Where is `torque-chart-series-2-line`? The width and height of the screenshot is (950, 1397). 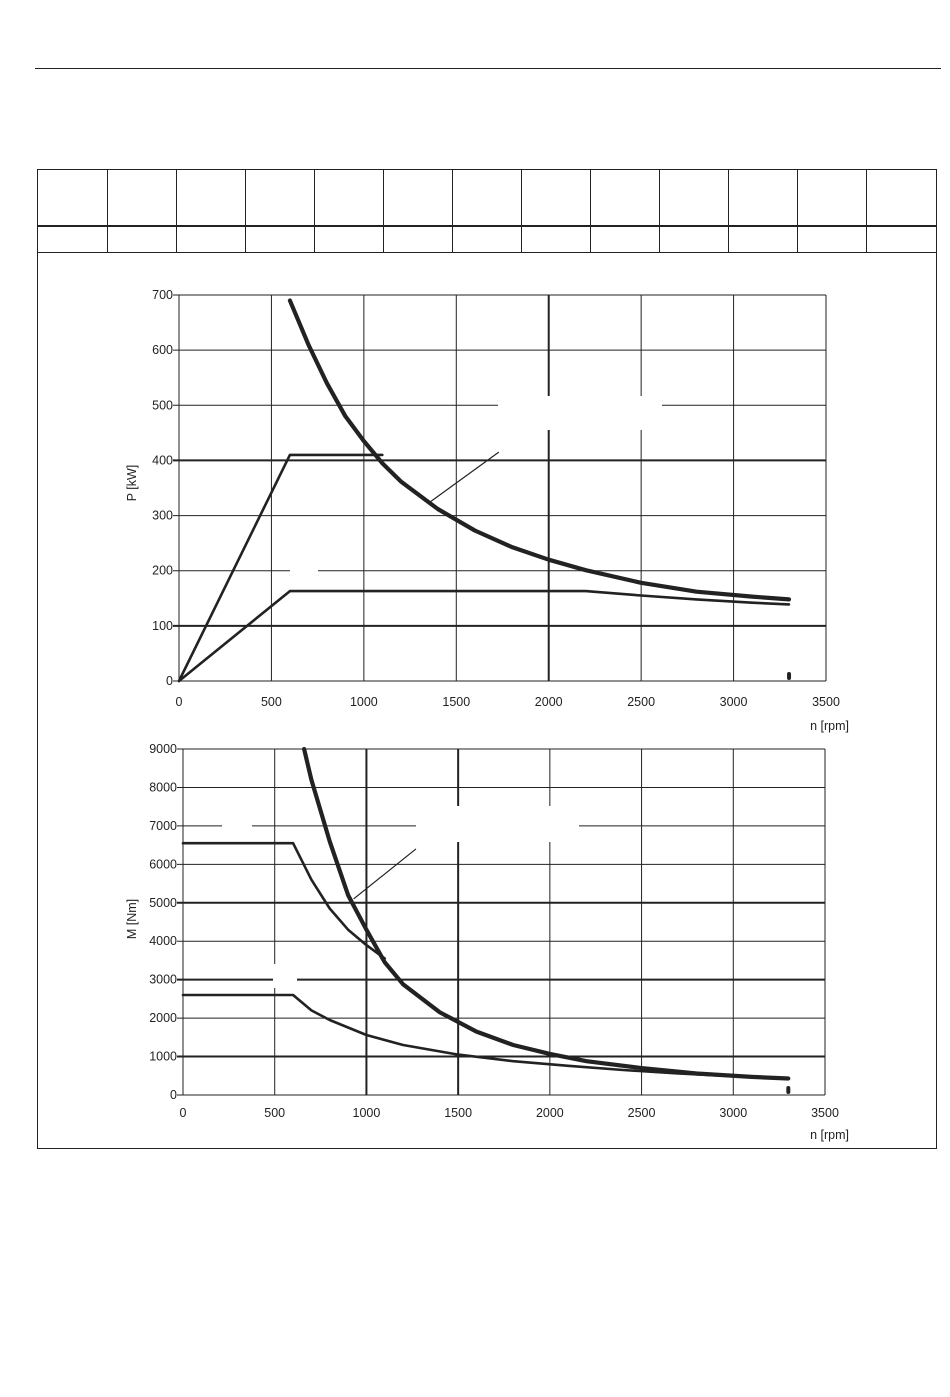 torque-chart-series-2-line is located at coordinates (485, 1036).